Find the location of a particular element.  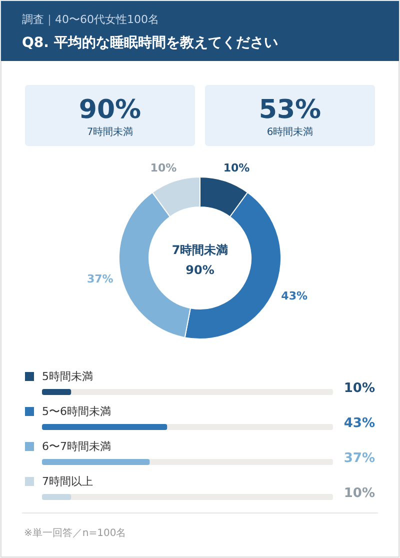

text: 調査｜40〜60代女性100名 is located at coordinates (90, 19).